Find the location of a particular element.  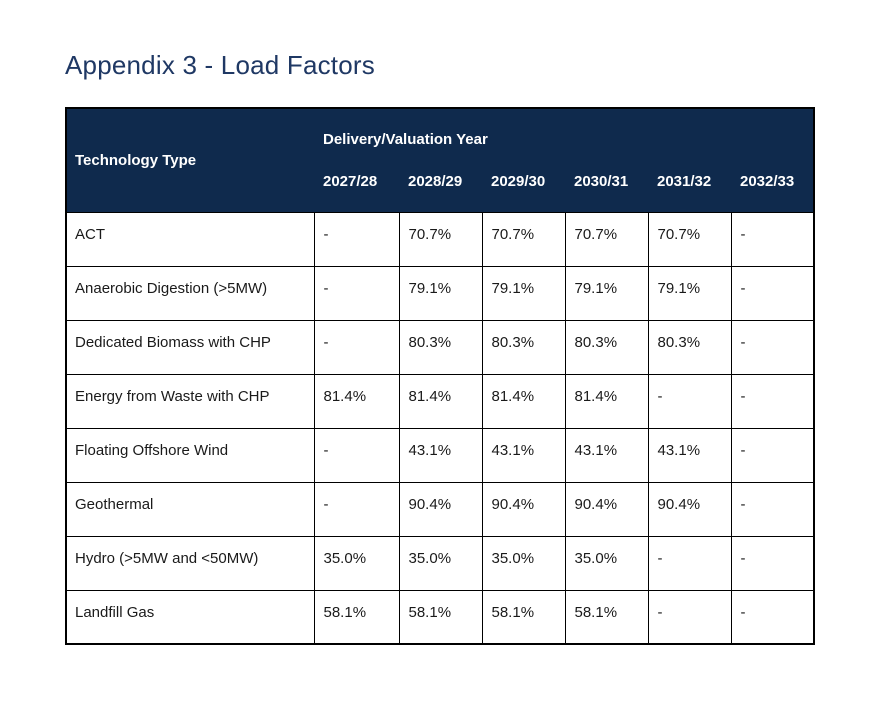

table-row-geothermal: Geothermal - 90.4% 90.4% 90.4% 90.4% - is located at coordinates (440, 509).